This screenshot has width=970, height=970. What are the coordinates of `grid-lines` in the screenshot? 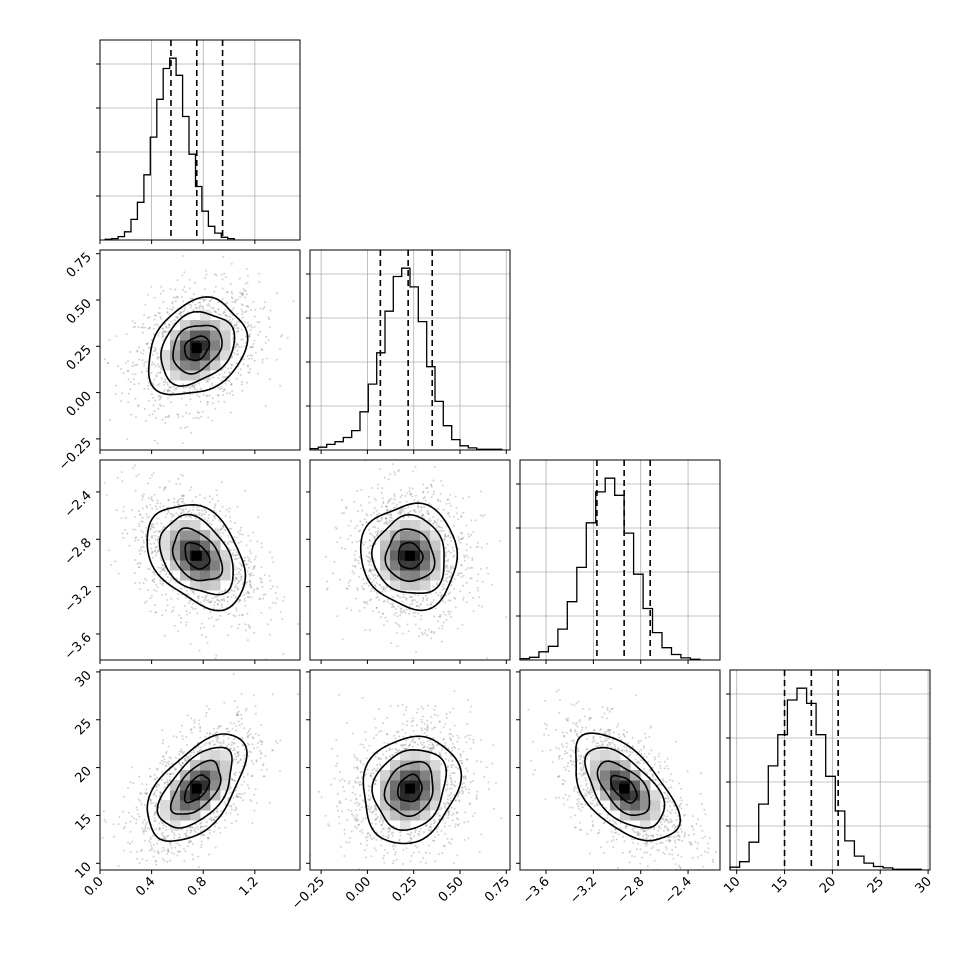 It's located at (620, 560).